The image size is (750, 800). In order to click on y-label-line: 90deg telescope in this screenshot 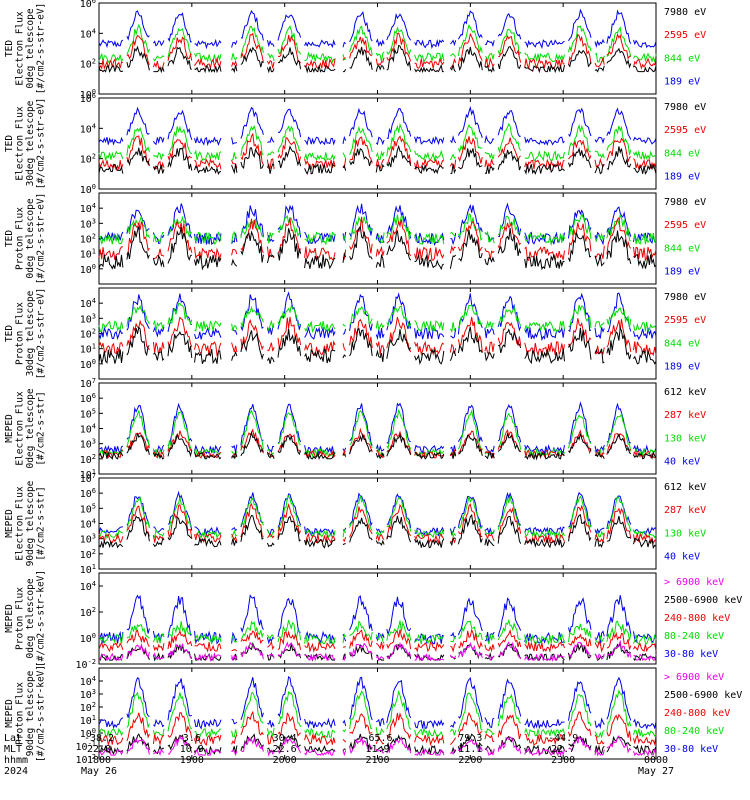, I will do `click(30, 523)`.